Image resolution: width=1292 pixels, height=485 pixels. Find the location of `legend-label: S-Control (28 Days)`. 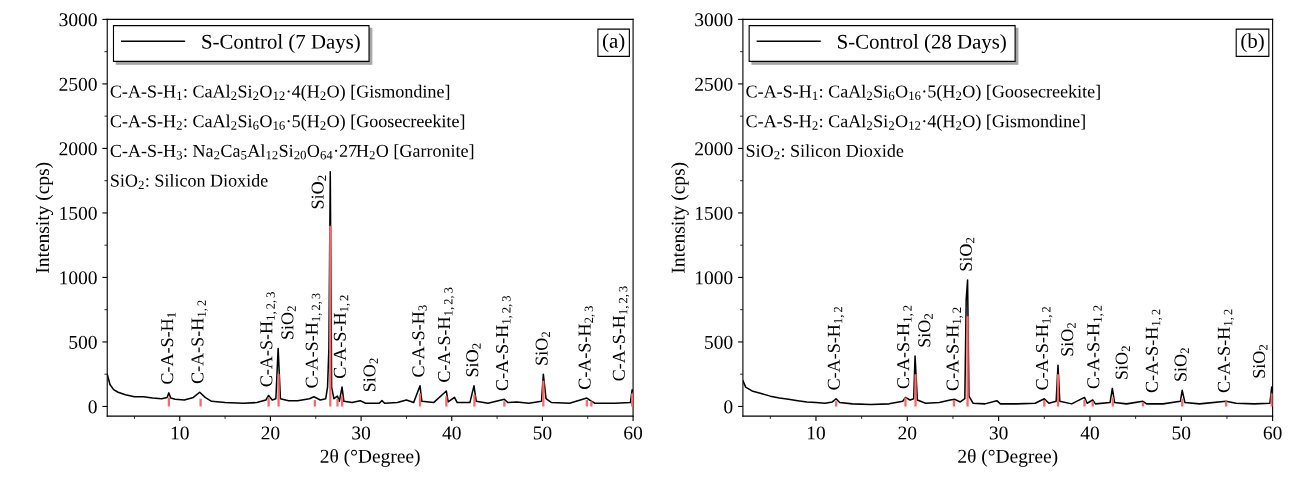

legend-label: S-Control (28 Days) is located at coordinates (922, 44).